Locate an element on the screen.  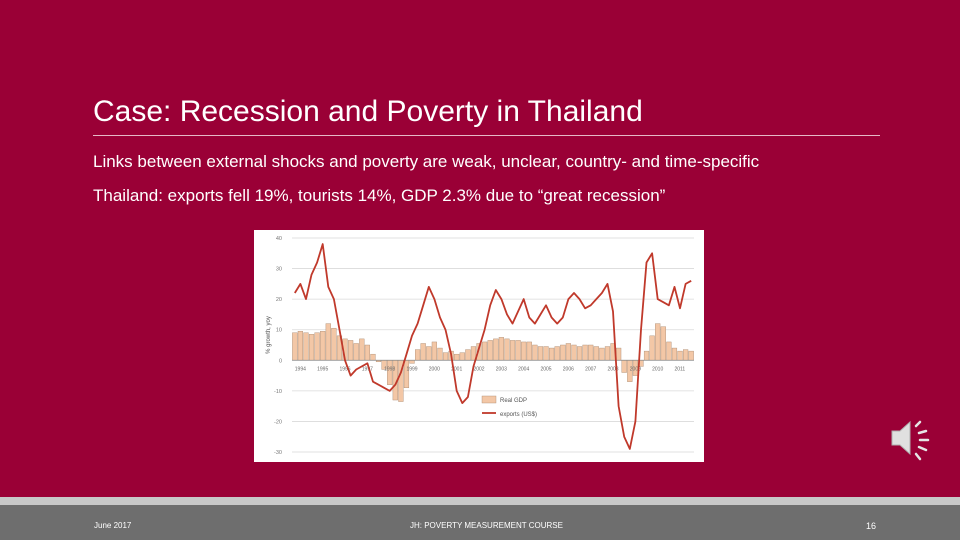
x-tick-label: 2011 is located at coordinates (679, 369).